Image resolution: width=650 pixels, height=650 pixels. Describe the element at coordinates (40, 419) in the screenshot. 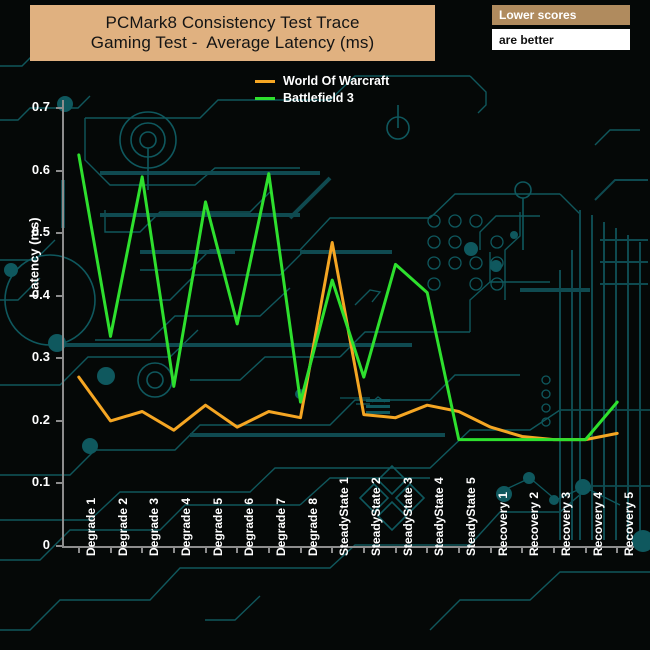

I see `y-tick-label: 0.2` at that location.